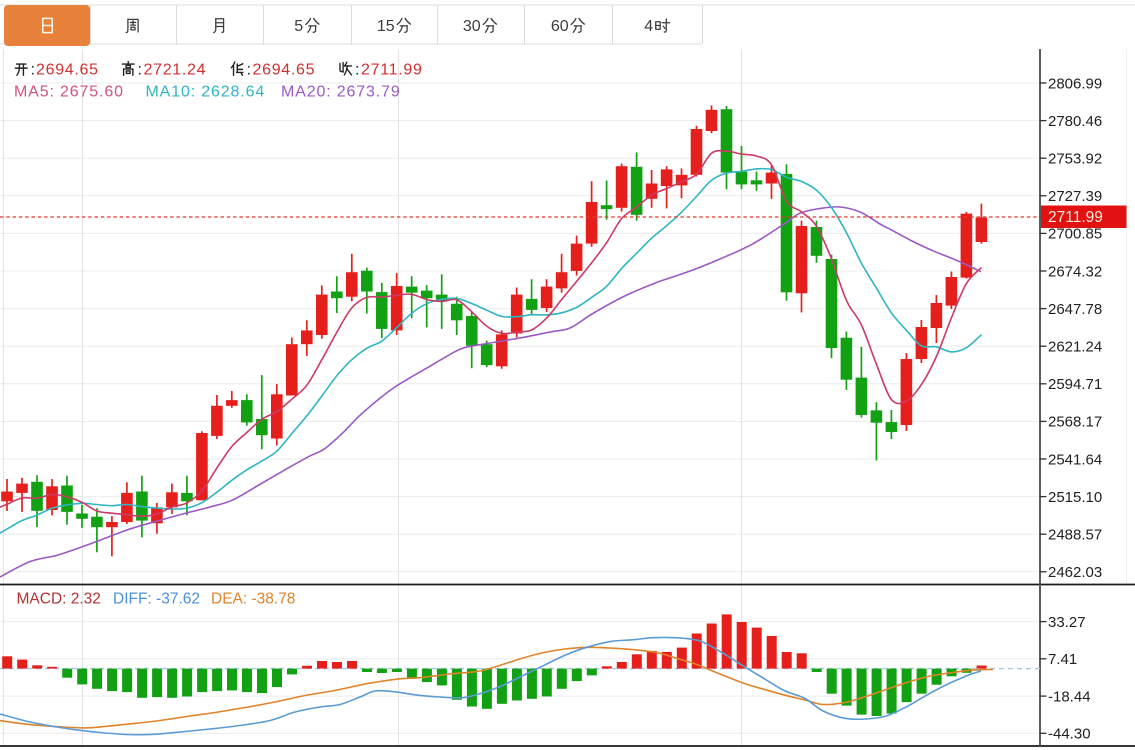 This screenshot has height=750, width=1135. I want to click on svg-text: 7.41, so click(1062, 659).